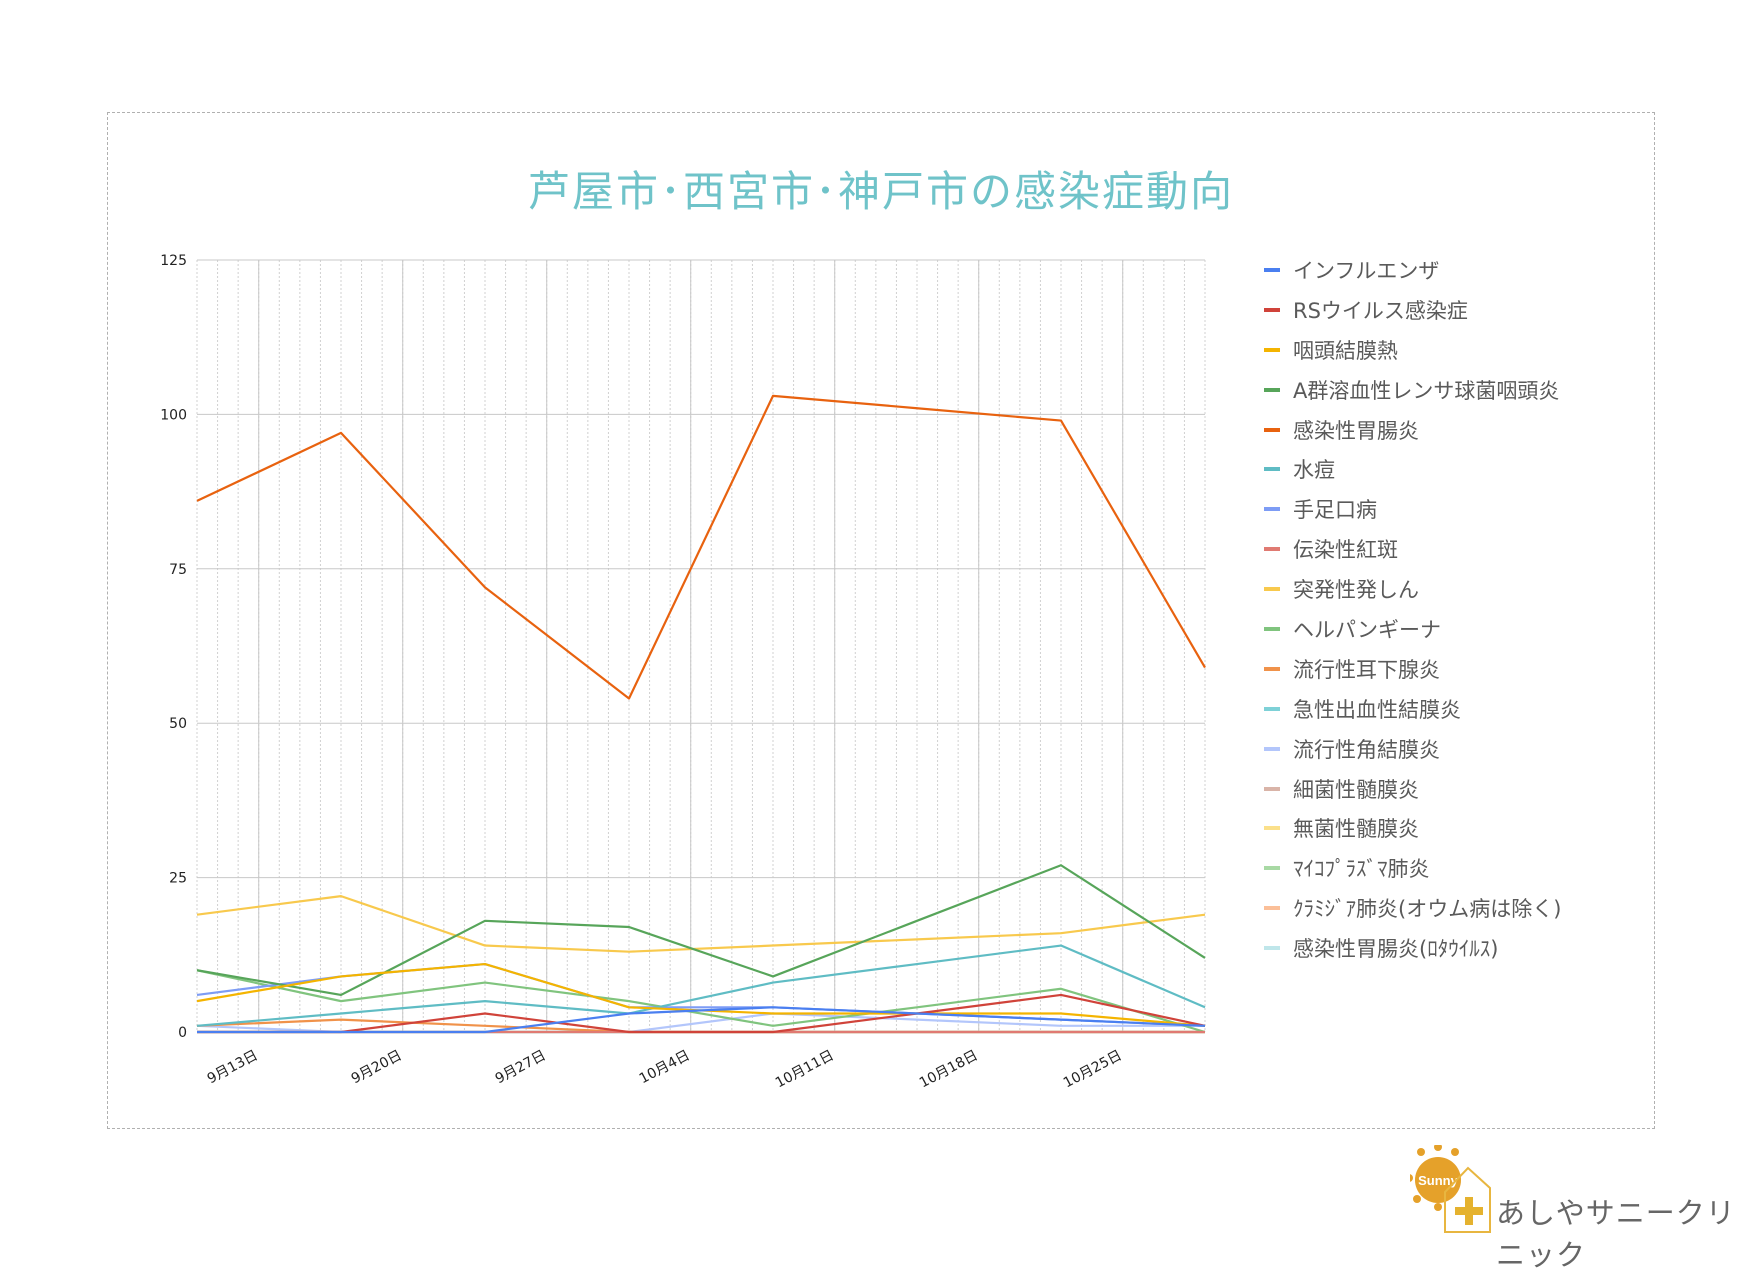 The width and height of the screenshot is (1753, 1274). Describe the element at coordinates (521, 1067) in the screenshot. I see `x-tick-label: 9月27日` at that location.